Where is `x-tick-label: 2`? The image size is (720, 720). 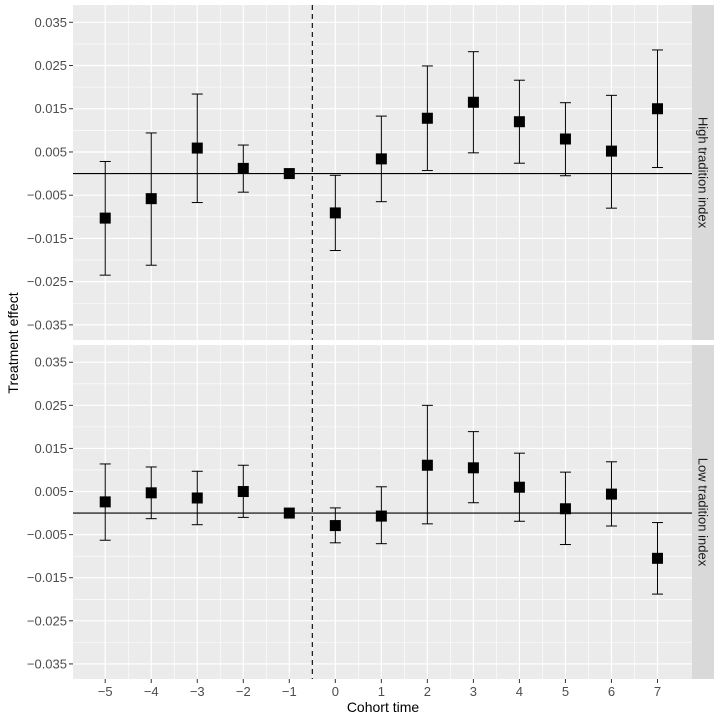 x-tick-label: 2 is located at coordinates (427, 691).